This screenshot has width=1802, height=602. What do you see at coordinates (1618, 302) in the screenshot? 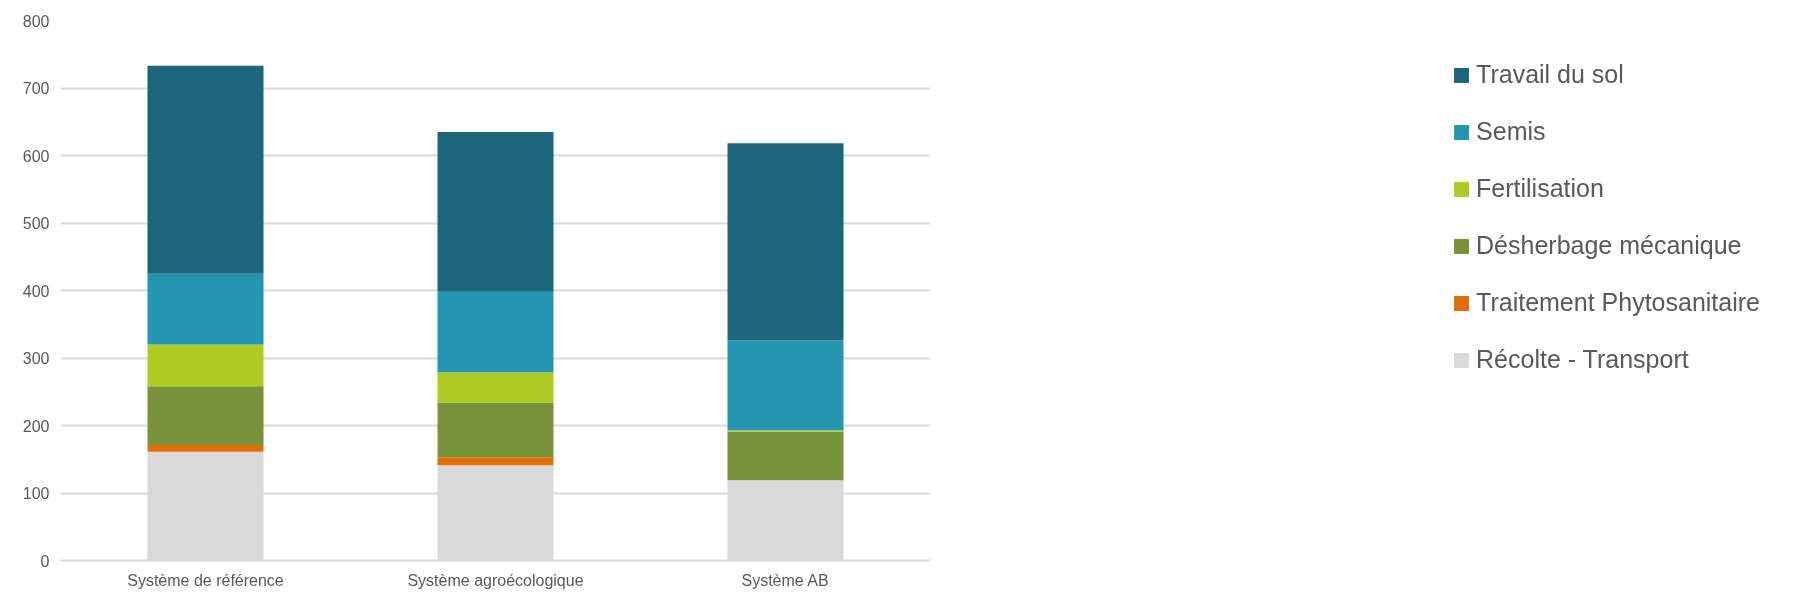
I see `legend-label: Traitement Phytosanitaire` at bounding box center [1618, 302].